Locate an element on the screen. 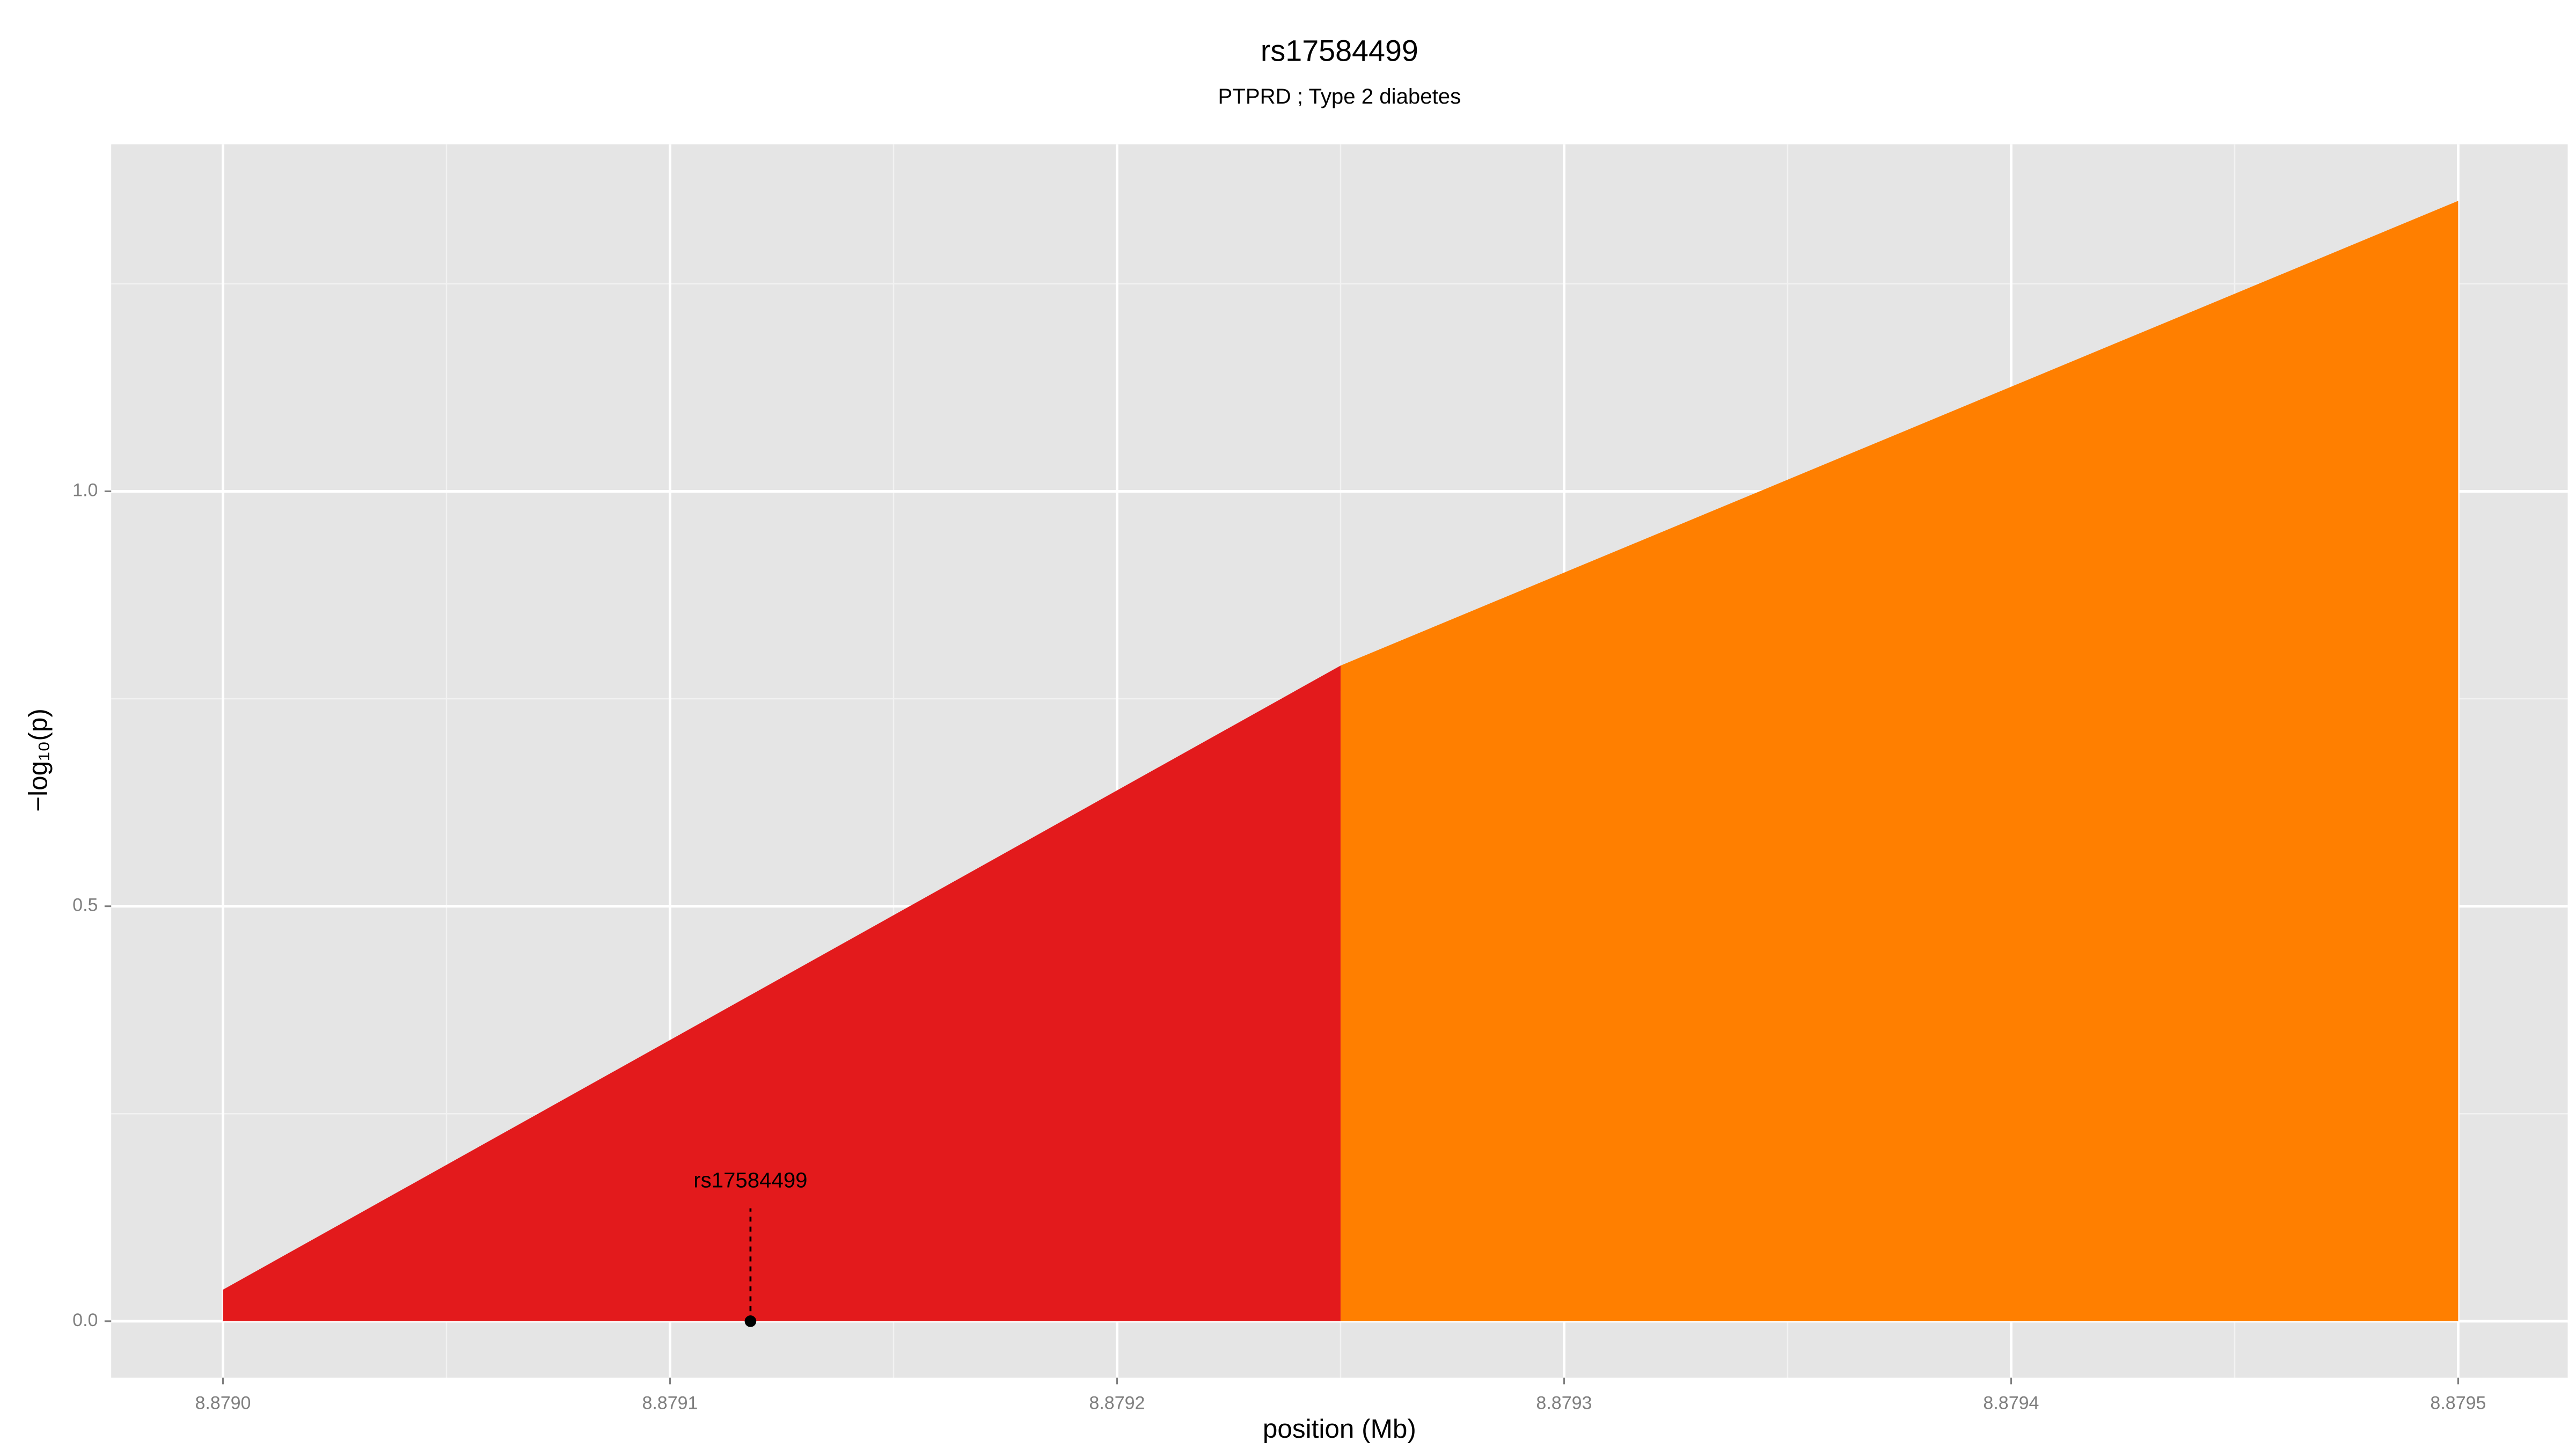 The image size is (2576, 1449). y-axis-label: −log₁₀(p) is located at coordinates (38, 760).